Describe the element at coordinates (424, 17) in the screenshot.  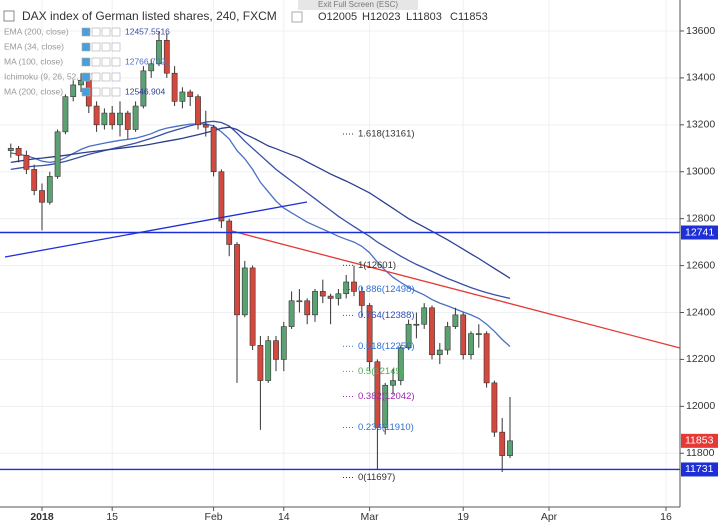
I see `ohlc-label: L11803` at that location.